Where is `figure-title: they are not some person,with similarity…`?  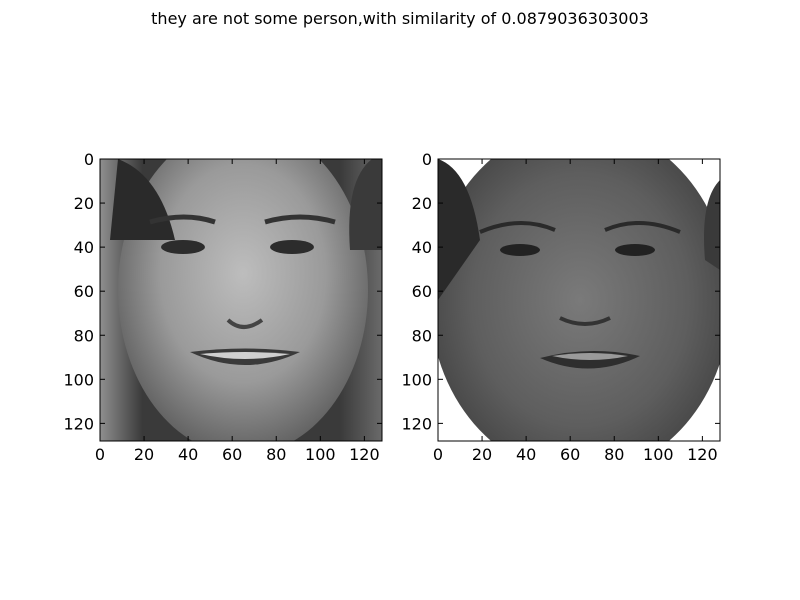
figure-title: they are not some person,with similarity… is located at coordinates (400, 18).